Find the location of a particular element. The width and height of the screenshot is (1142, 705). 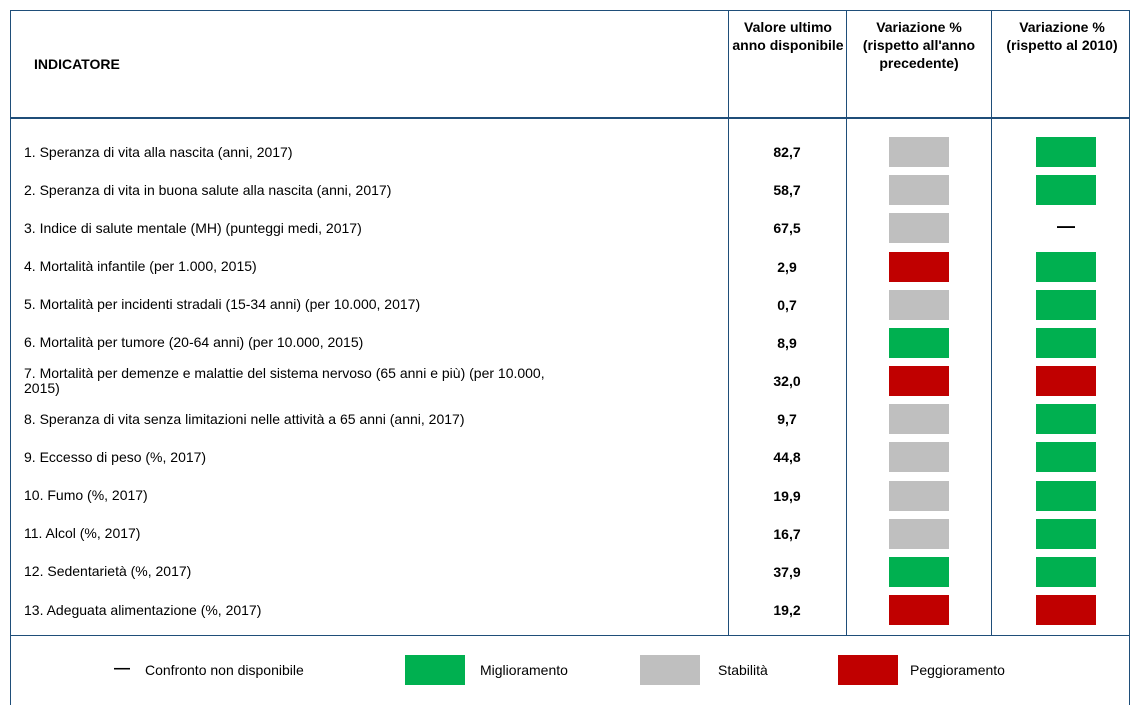

header-change-2010: Variazione % (rispetto al 2010) is located at coordinates (1062, 36).